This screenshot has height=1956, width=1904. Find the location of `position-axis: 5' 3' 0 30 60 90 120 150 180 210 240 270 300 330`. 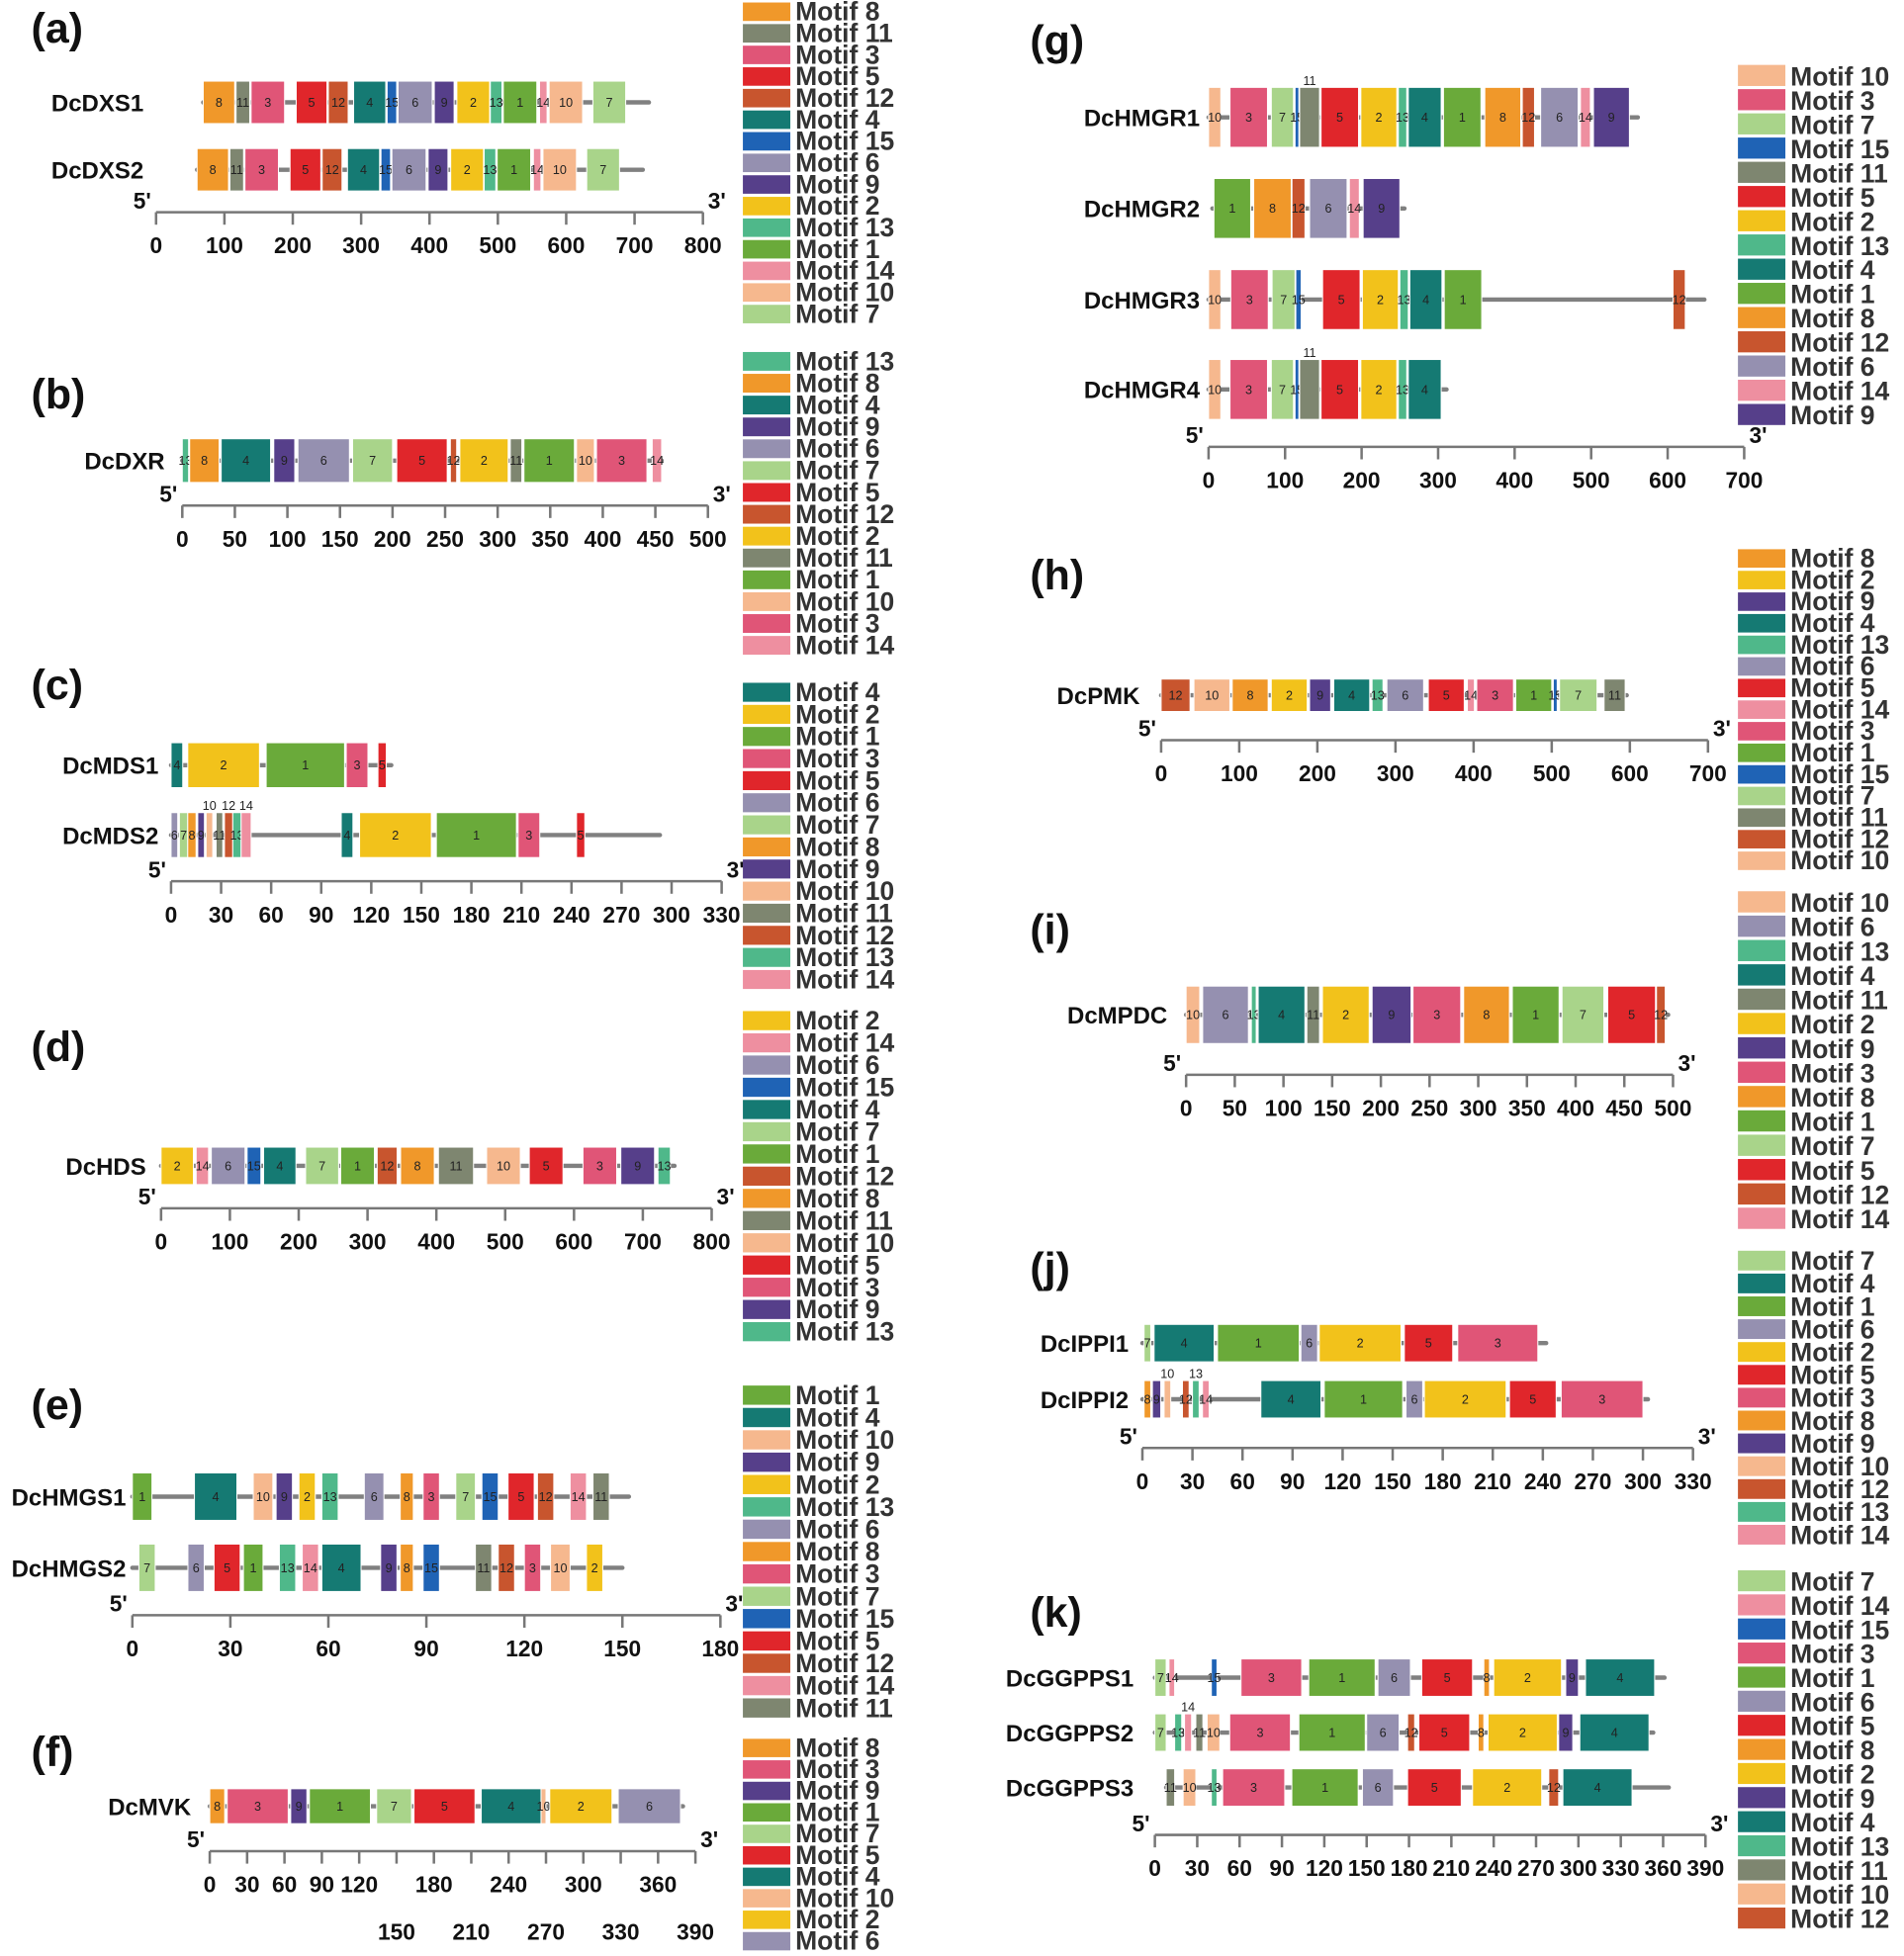

position-axis: 5' 3' 0 30 60 90 120 150 180 210 240 270 300 330 is located at coordinates (446, 891).